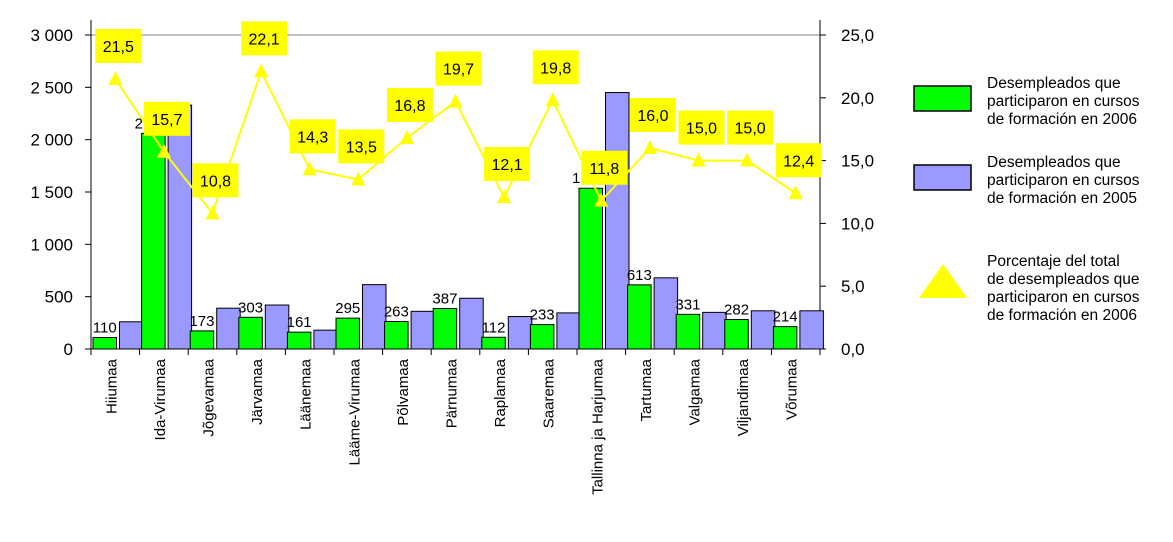 Image resolution: width=1173 pixels, height=542 pixels. What do you see at coordinates (853, 286) in the screenshot?
I see `y-tick-label-right: 5,0` at bounding box center [853, 286].